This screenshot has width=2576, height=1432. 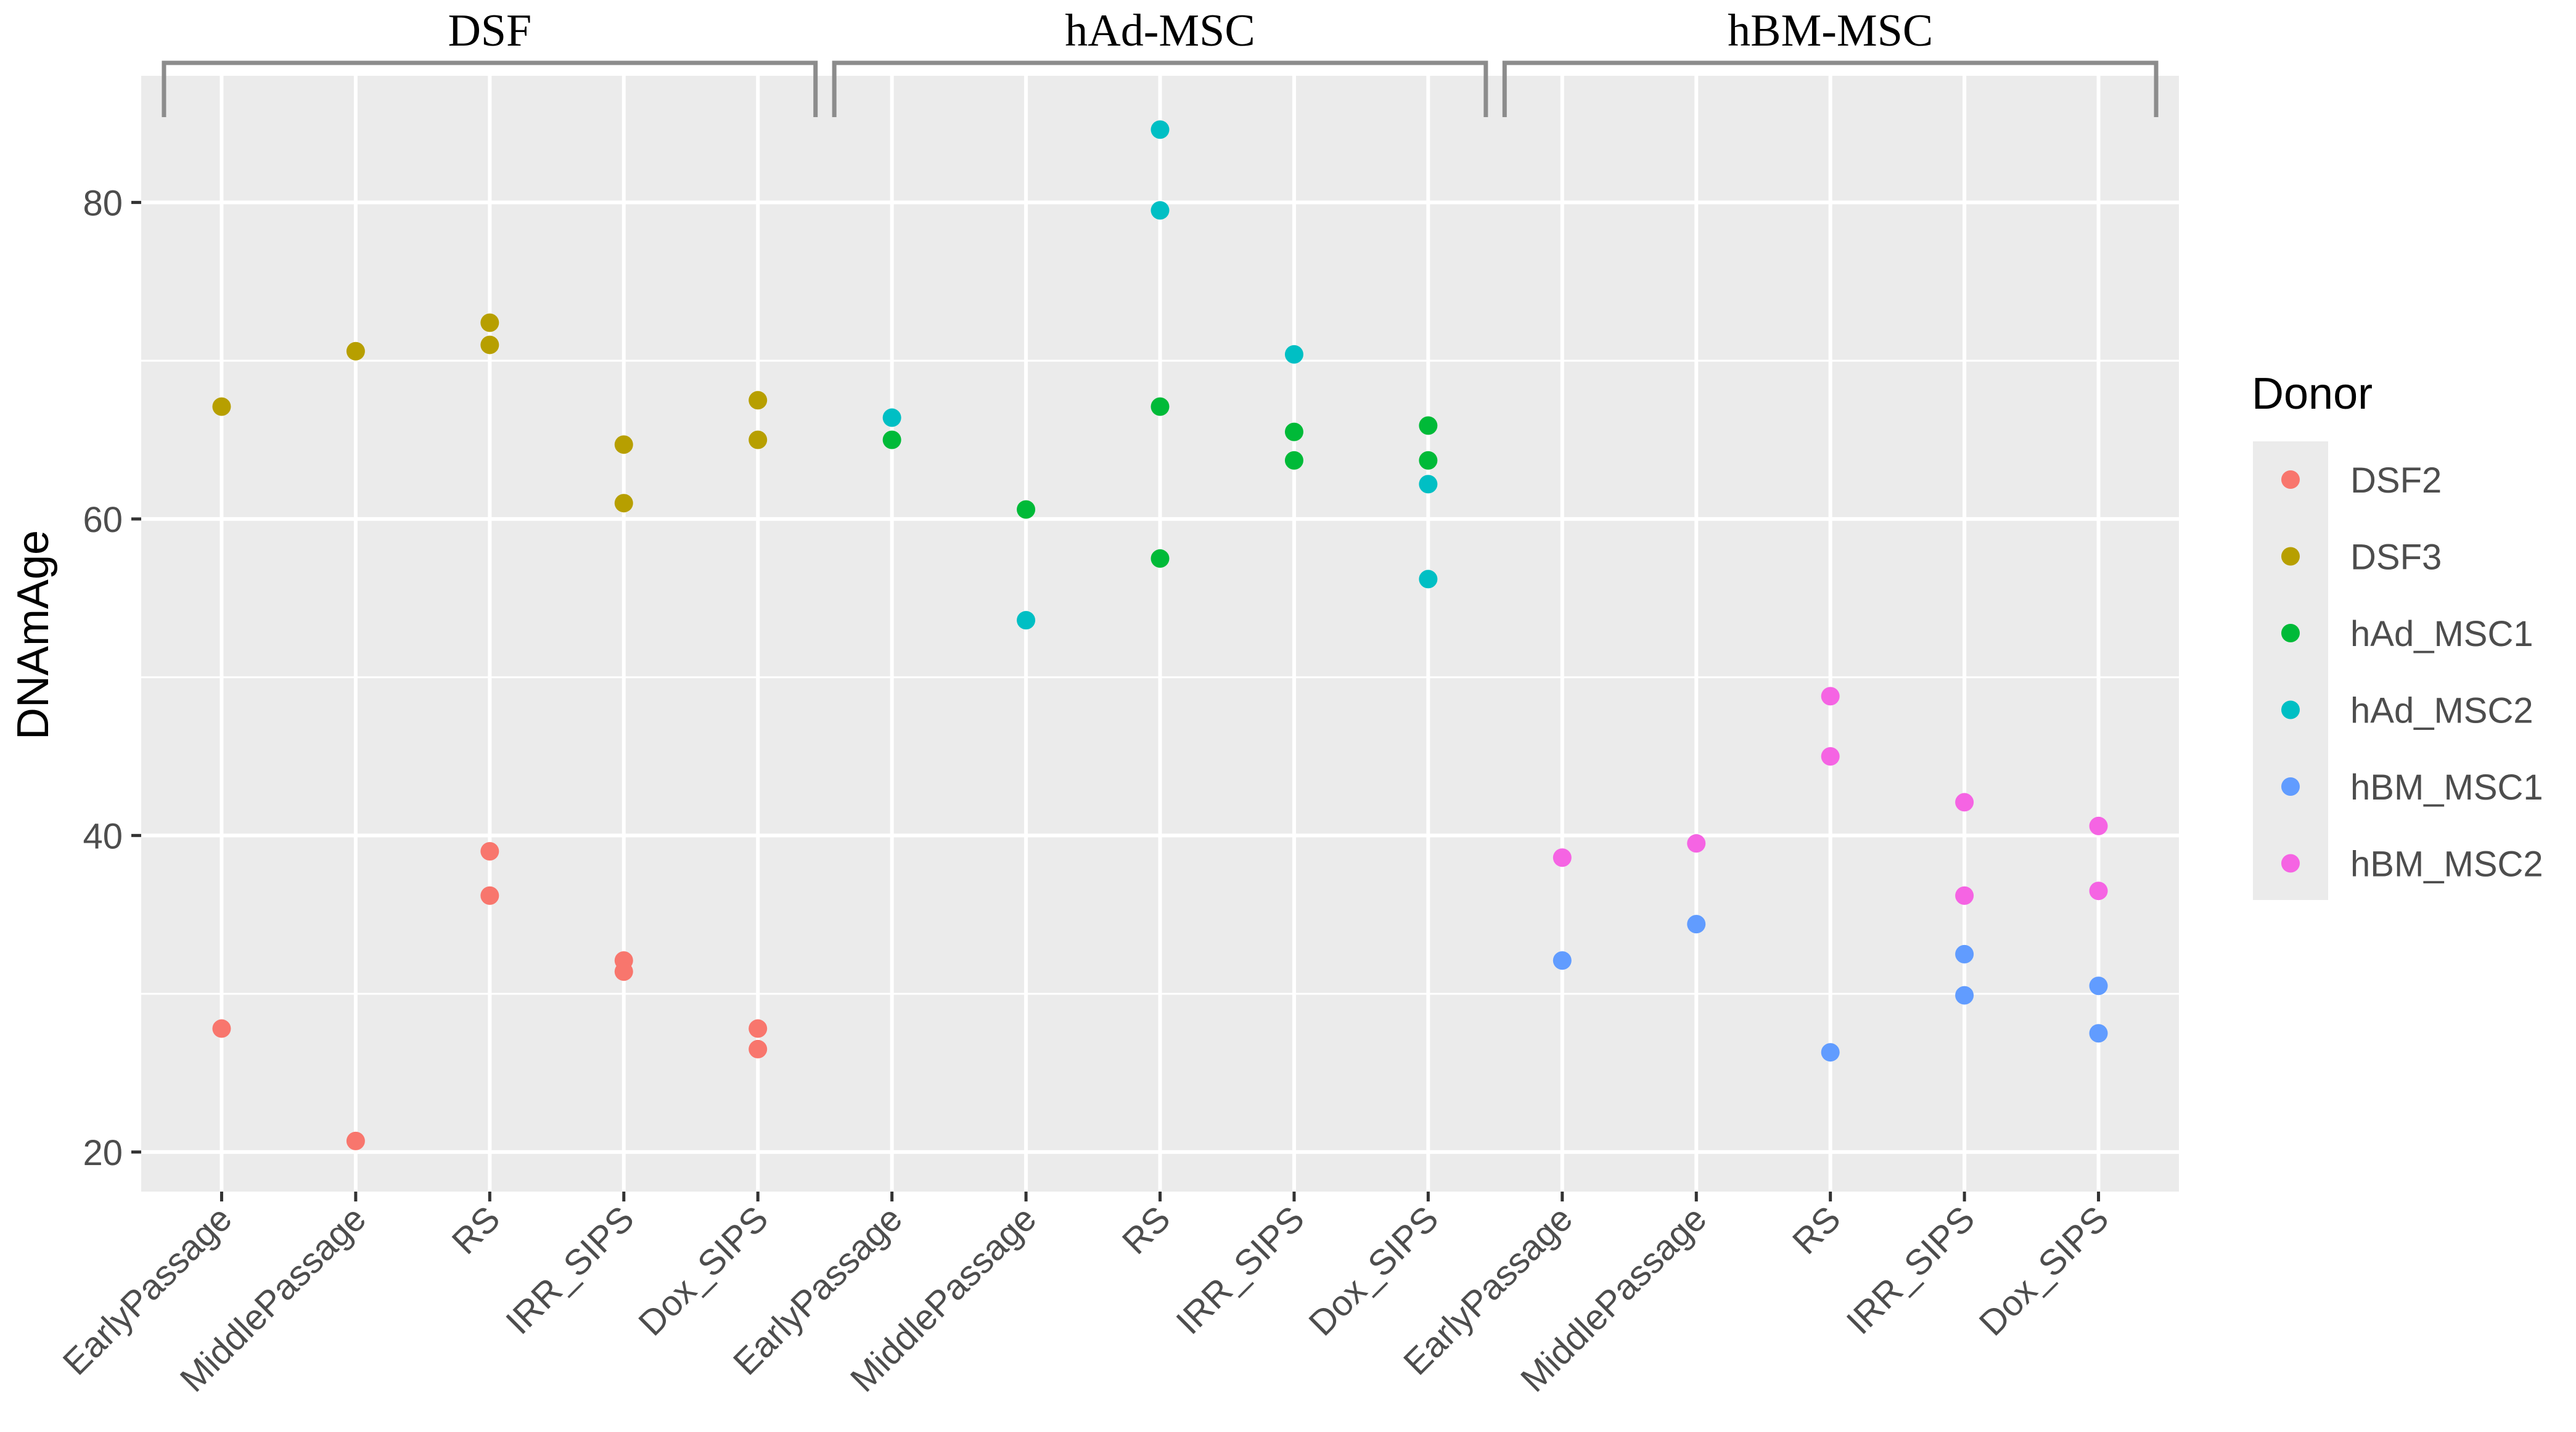 I want to click on legend-label: DSF3, so click(x=2396, y=558).